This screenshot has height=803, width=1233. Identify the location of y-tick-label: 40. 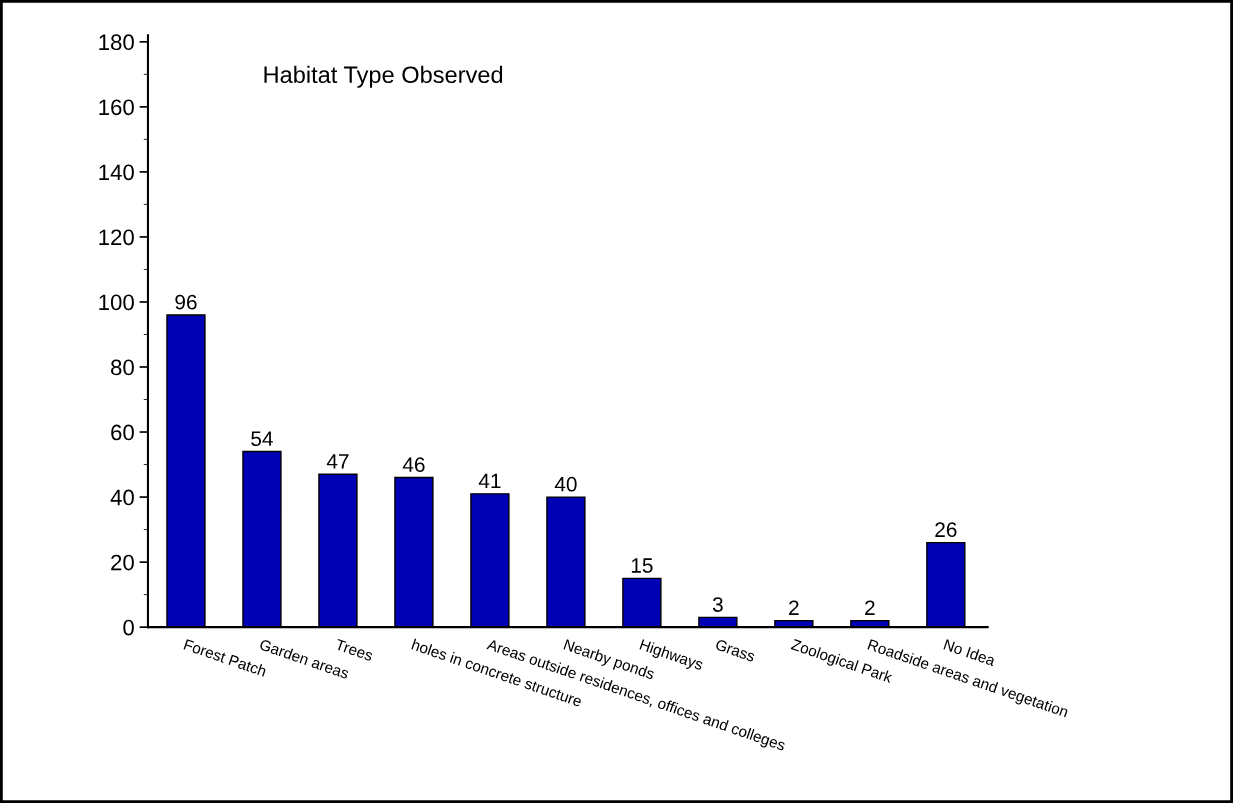
(122, 497).